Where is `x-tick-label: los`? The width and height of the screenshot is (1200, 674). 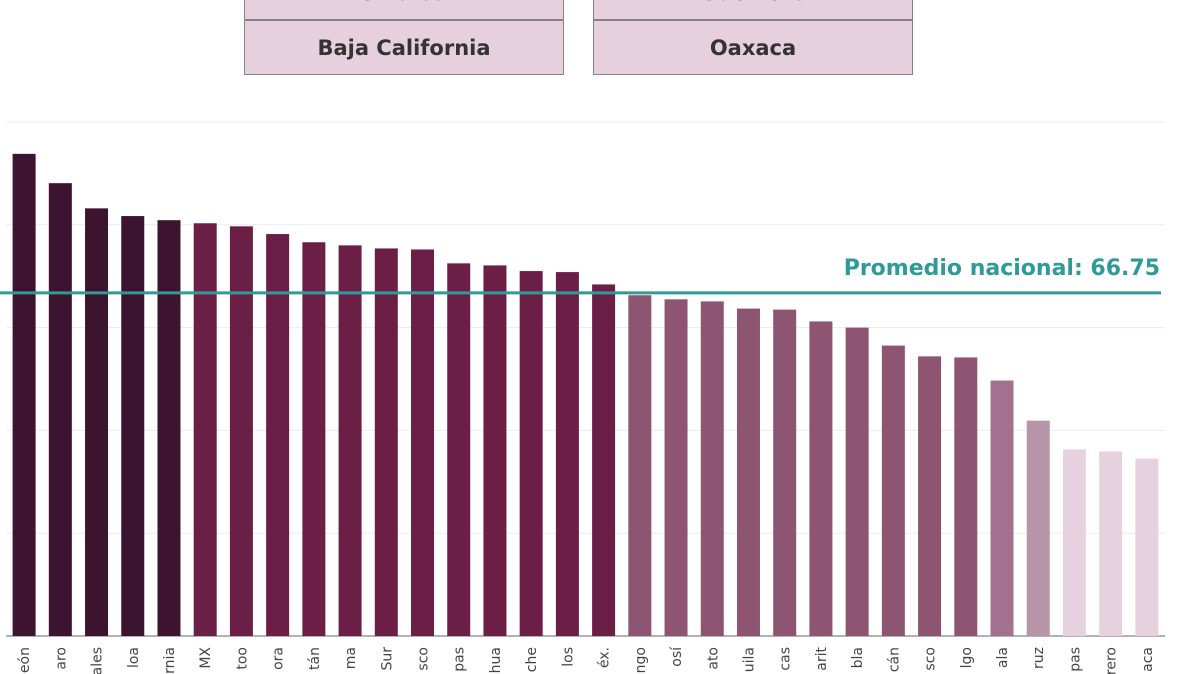 x-tick-label: los is located at coordinates (568, 657).